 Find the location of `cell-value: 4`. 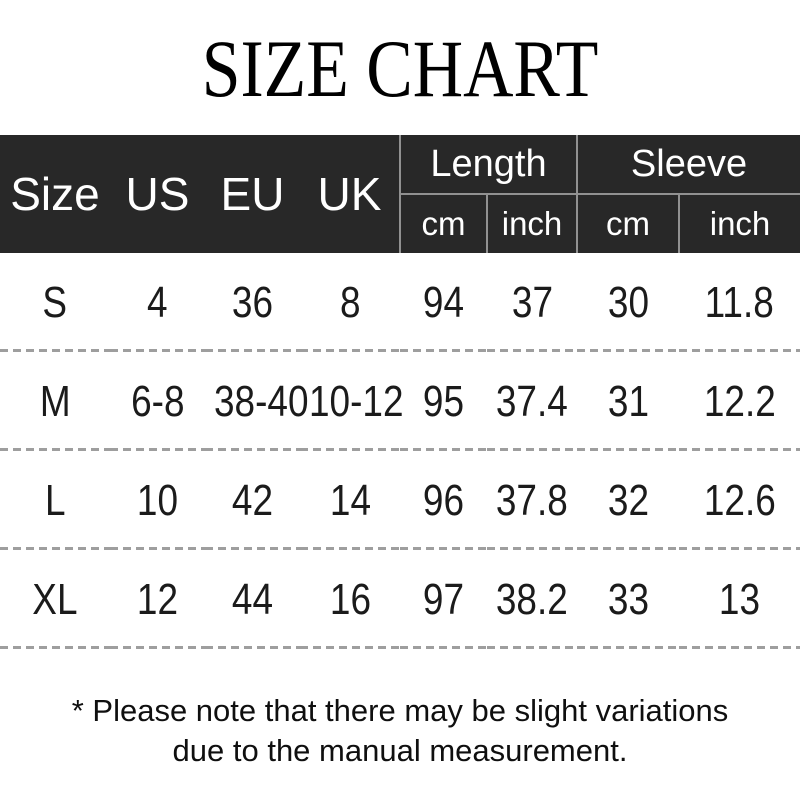

cell-value: 4 is located at coordinates (157, 302).